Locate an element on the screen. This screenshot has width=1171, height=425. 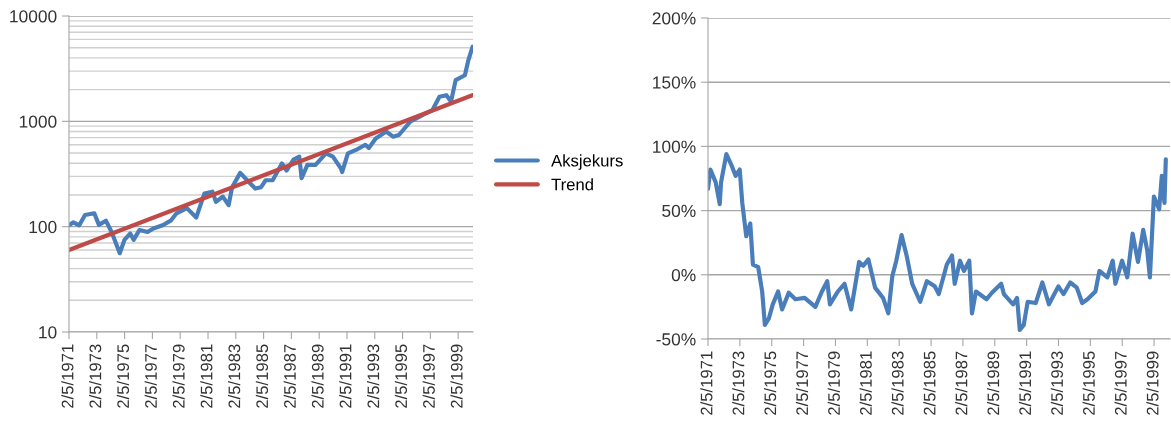
y-tick-label: 150% is located at coordinates (674, 82).